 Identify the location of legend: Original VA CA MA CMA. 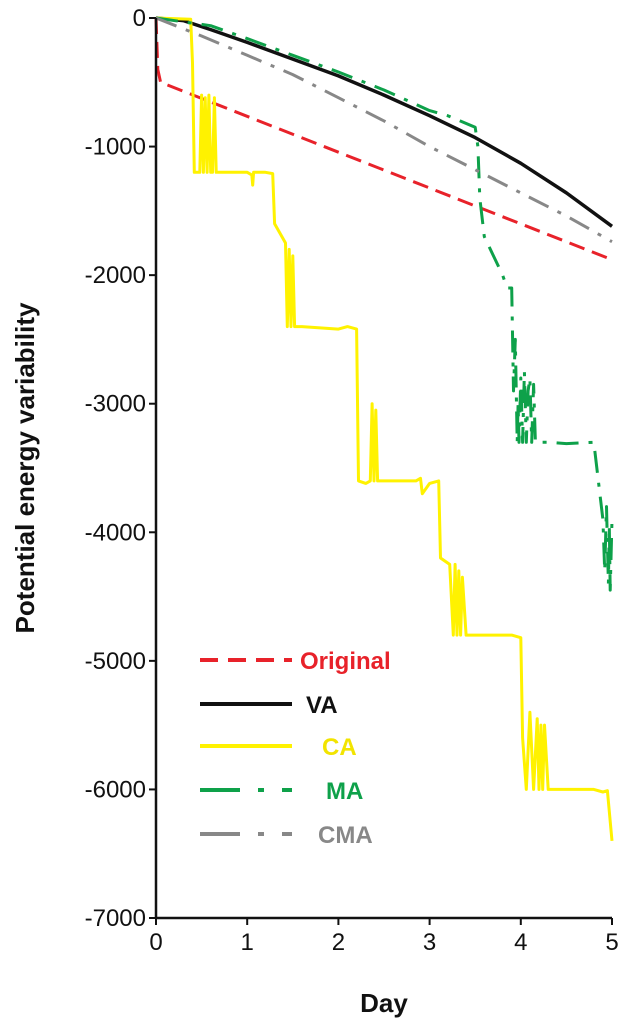
(295, 748).